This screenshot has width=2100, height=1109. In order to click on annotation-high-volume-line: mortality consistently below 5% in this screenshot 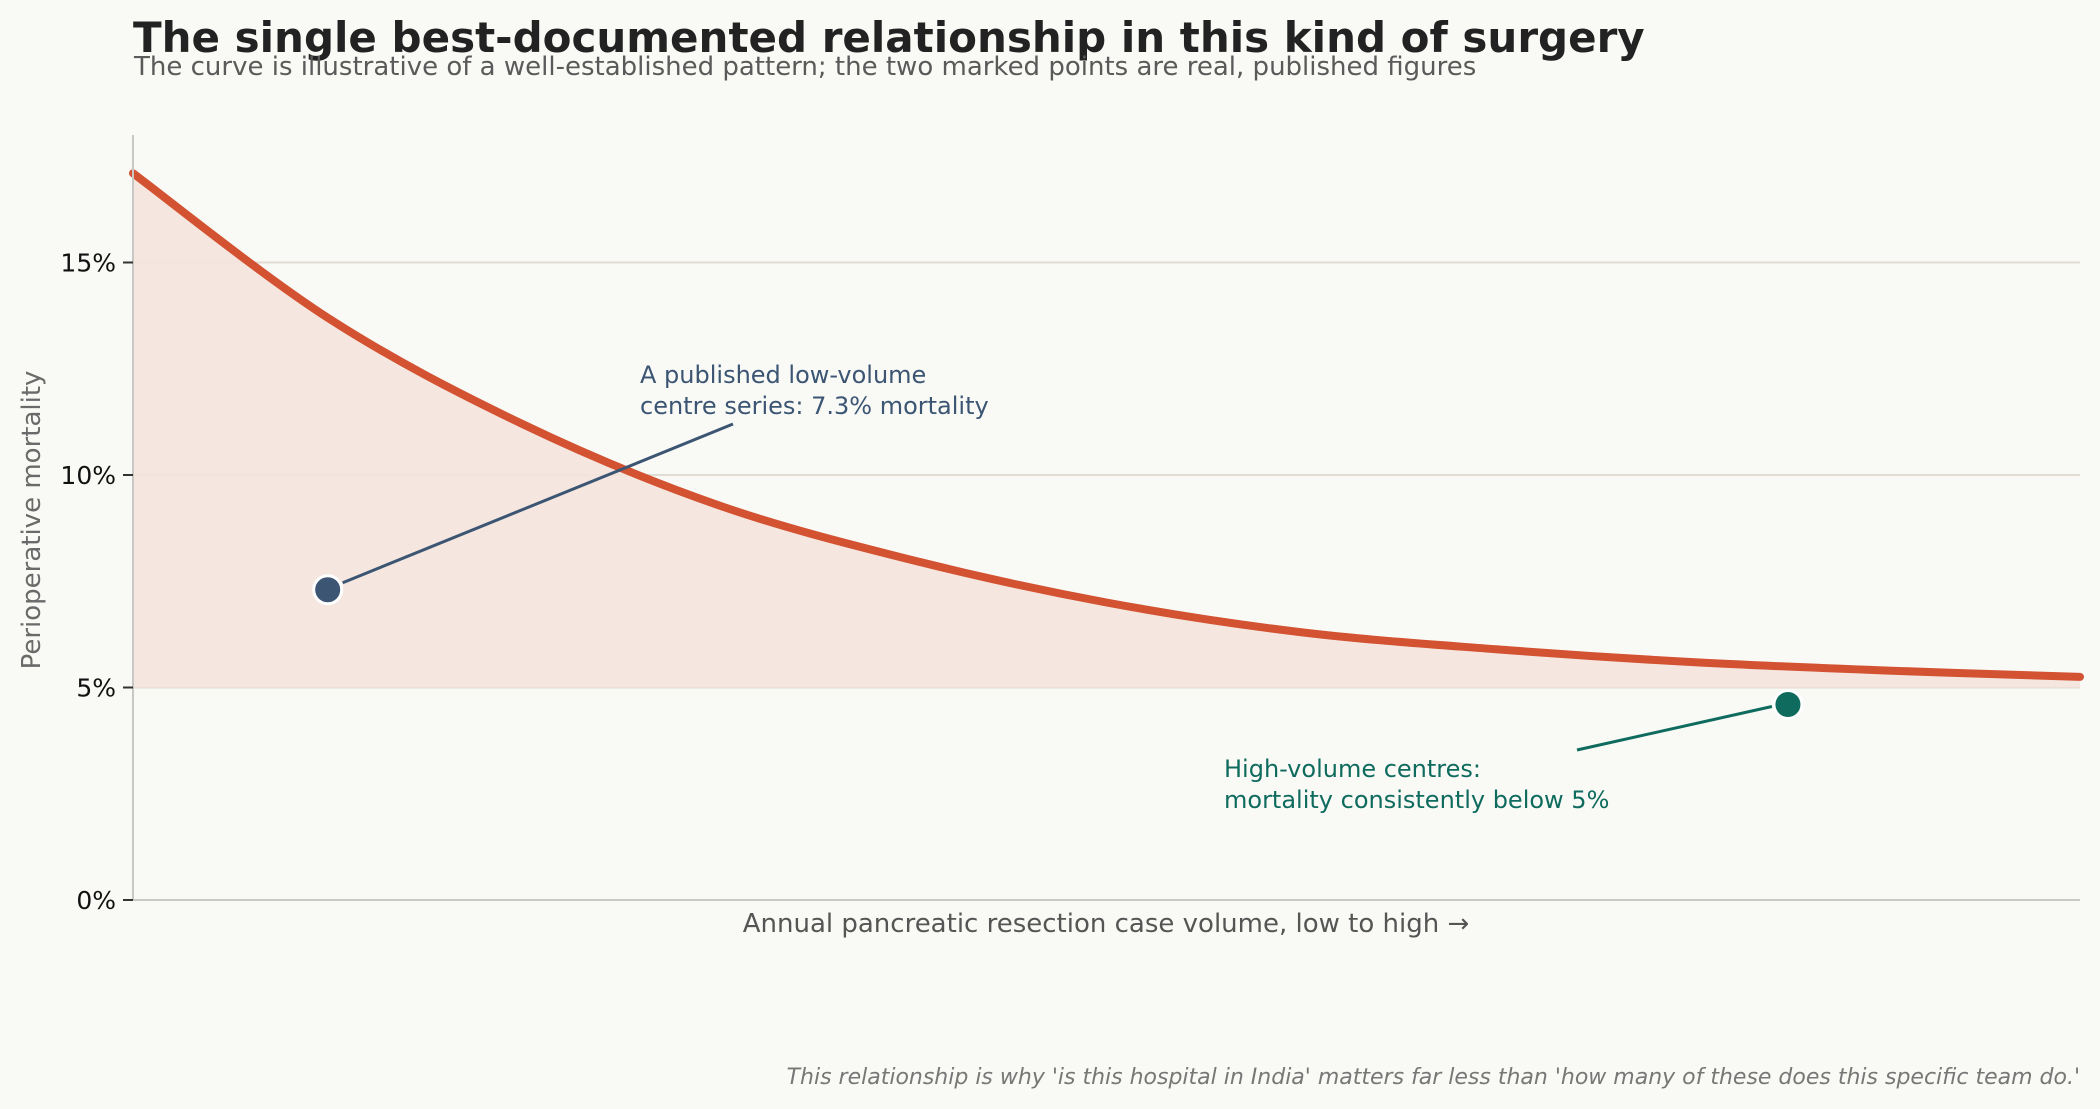, I will do `click(1416, 800)`.